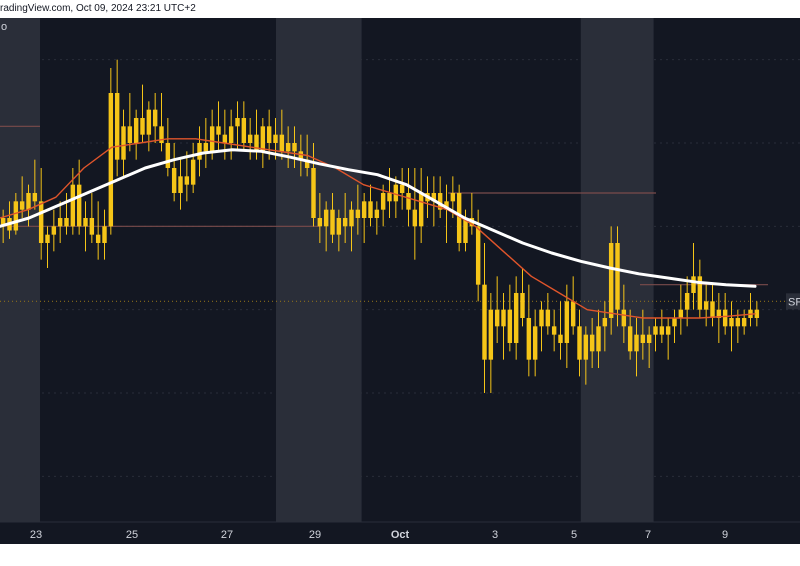  What do you see at coordinates (400, 555) in the screenshot?
I see `chart-footer` at bounding box center [400, 555].